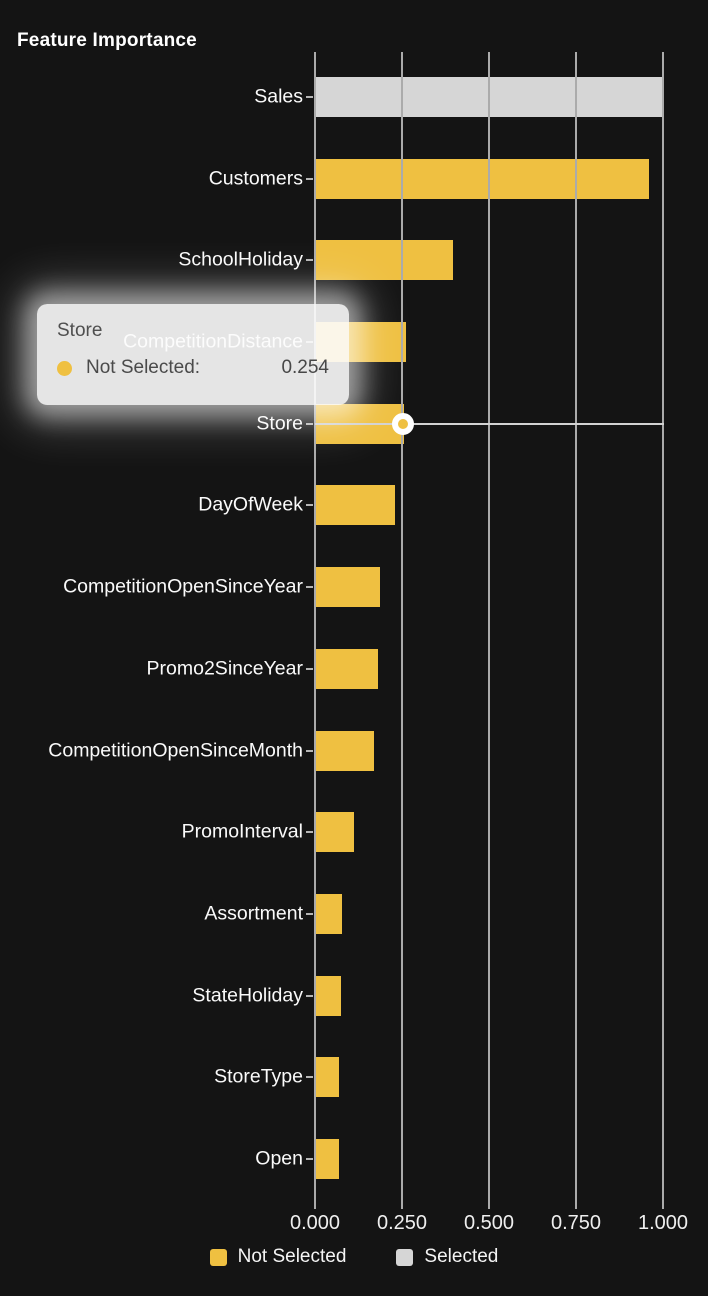 The width and height of the screenshot is (708, 1296). I want to click on y-axis-category-label: StateHoliday, so click(247, 995).